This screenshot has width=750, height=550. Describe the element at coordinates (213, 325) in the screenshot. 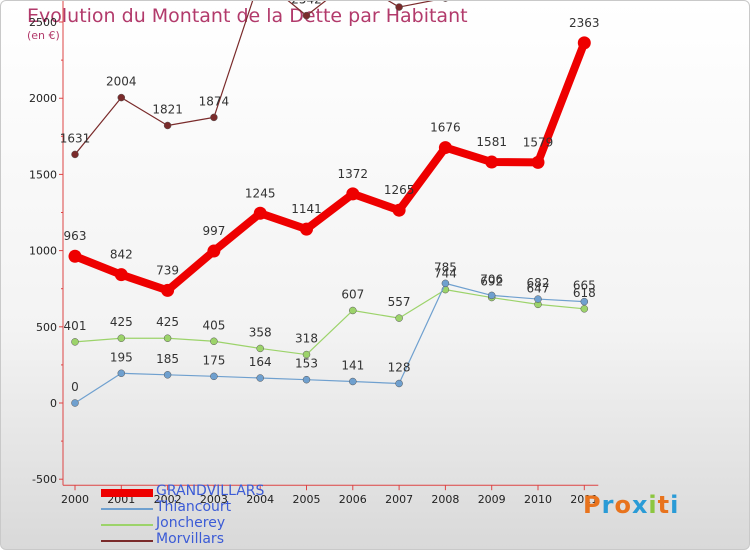

I see `data-label: 405` at that location.